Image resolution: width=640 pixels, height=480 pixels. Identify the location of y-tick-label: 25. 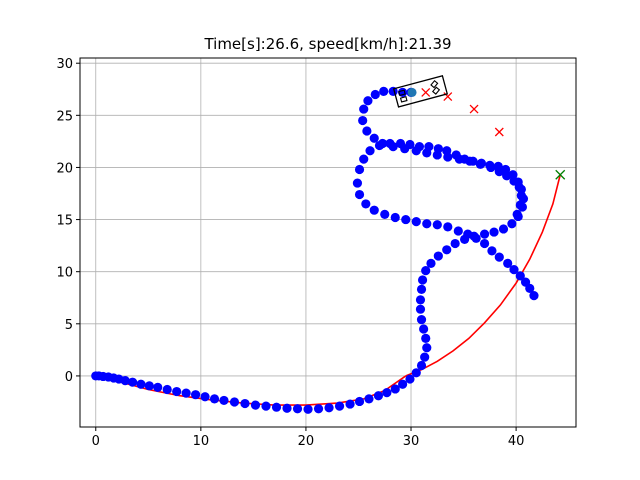
(64, 116).